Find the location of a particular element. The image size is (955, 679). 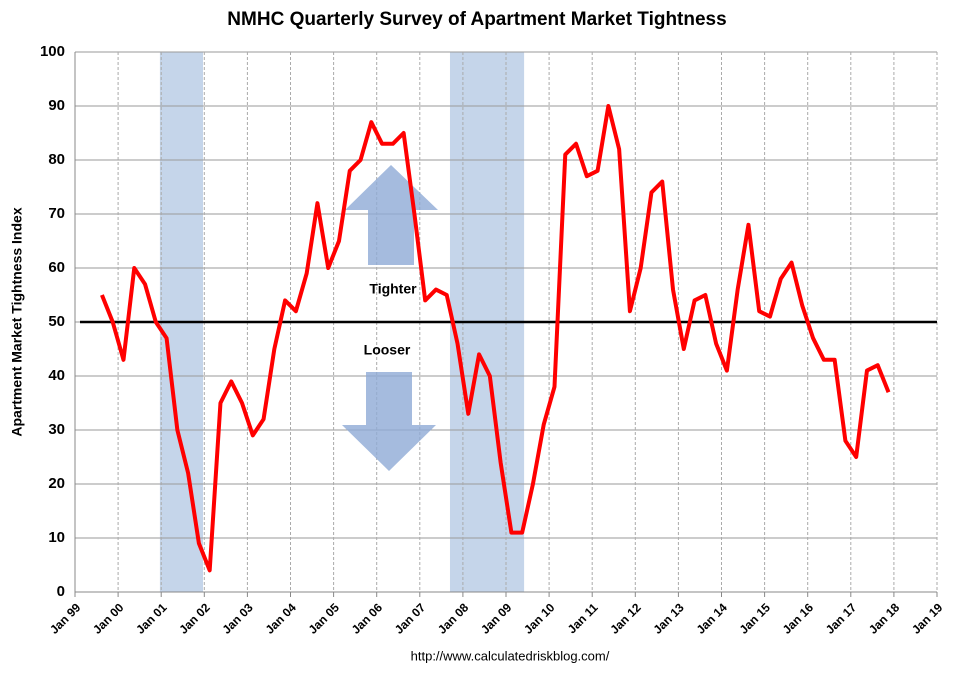

x-tick-label: Jan 14 is located at coordinates (712, 618).